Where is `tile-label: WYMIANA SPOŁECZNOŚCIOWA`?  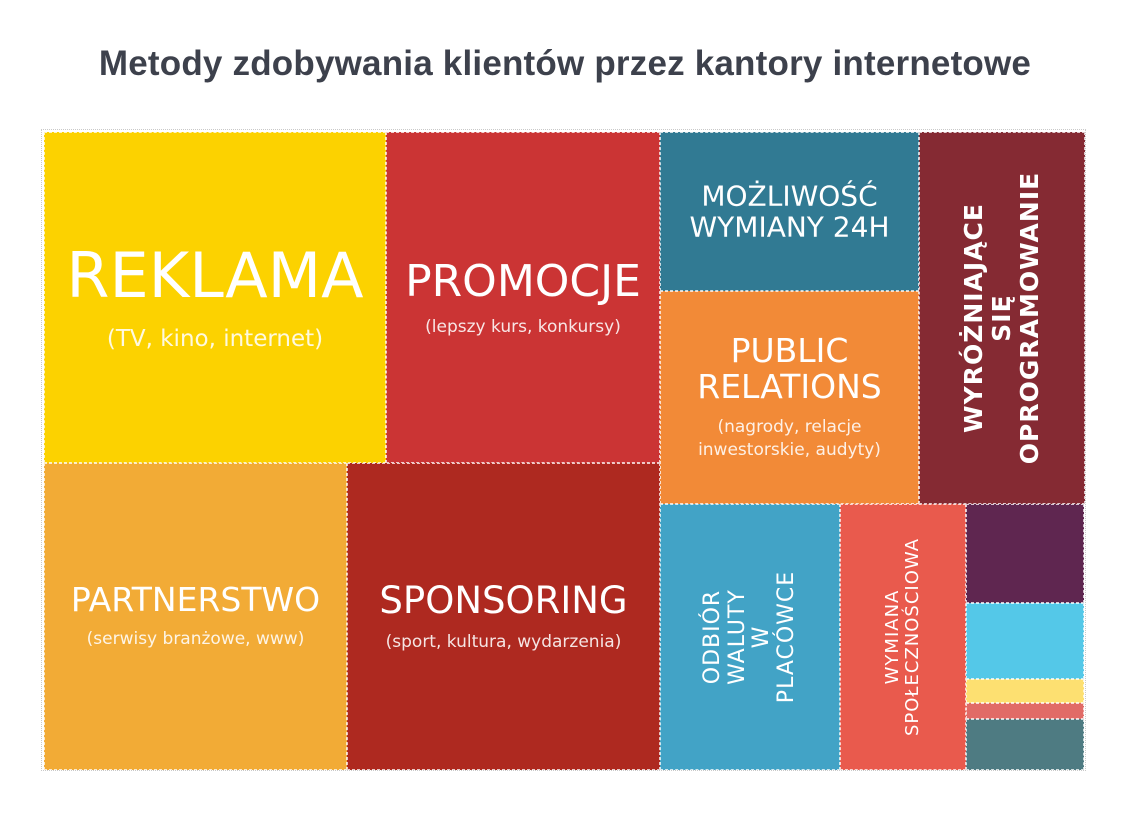
tile-label: WYMIANA SPOŁECZNOŚCIOWA is located at coordinates (902, 637).